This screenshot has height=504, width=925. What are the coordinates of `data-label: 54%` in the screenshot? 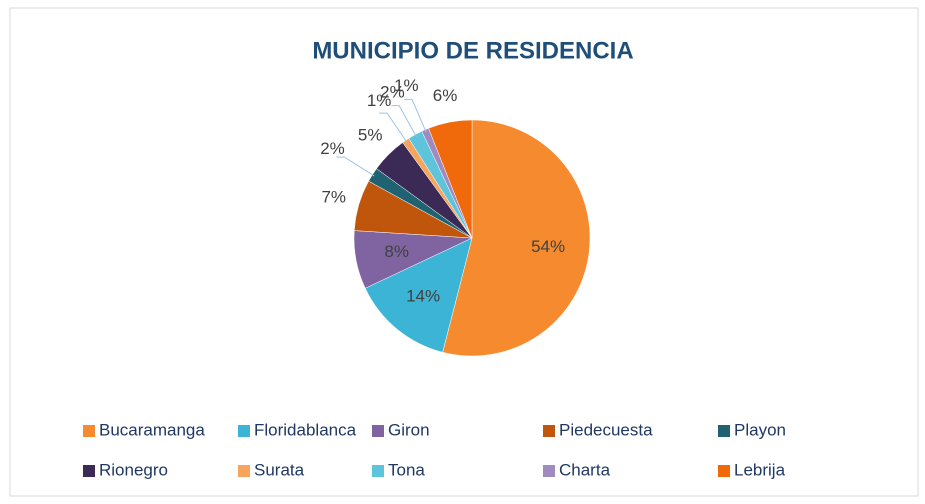 It's located at (548, 246).